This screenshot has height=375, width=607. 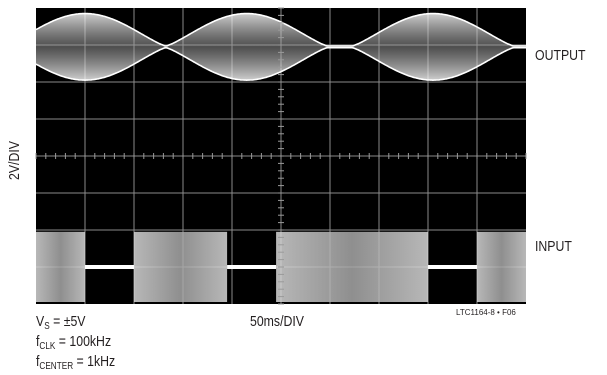 What do you see at coordinates (94, 361) in the screenshot?
I see `condition-center-freq-value: = 1kHz` at bounding box center [94, 361].